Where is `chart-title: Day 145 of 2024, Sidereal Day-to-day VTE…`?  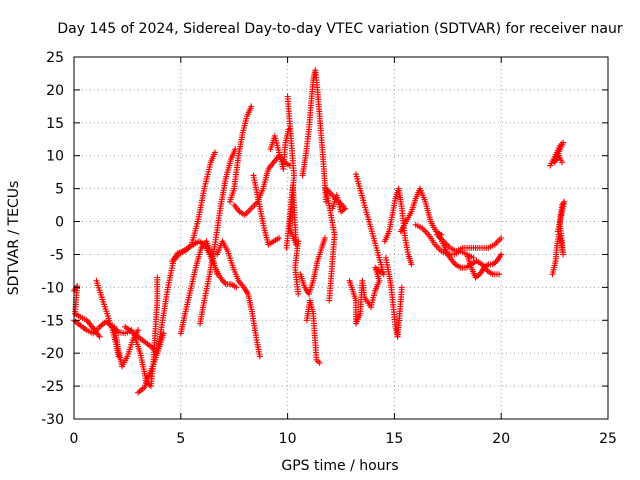
chart-title: Day 145 of 2024, Sidereal Day-to-day VTE… is located at coordinates (340, 29).